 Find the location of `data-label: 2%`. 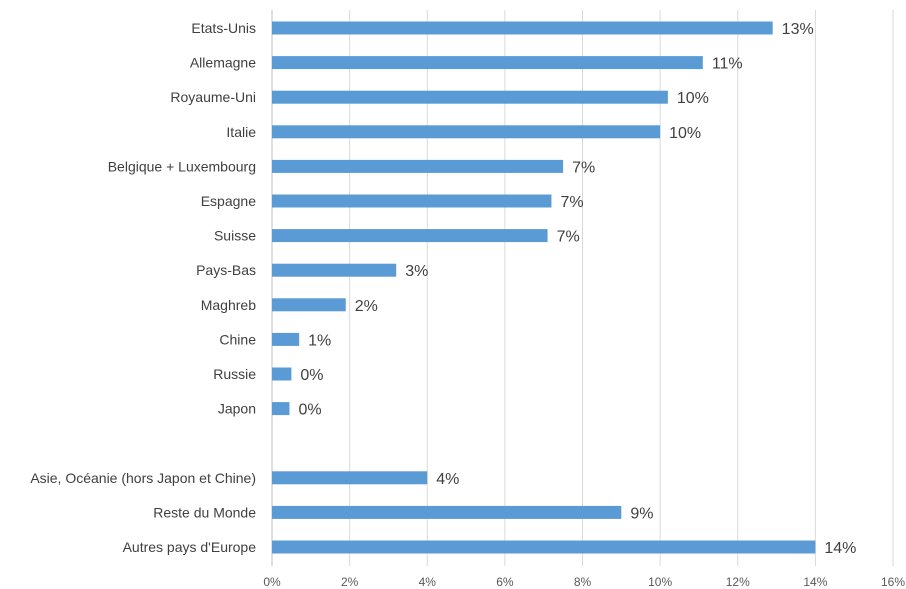

data-label: 2% is located at coordinates (366, 306).